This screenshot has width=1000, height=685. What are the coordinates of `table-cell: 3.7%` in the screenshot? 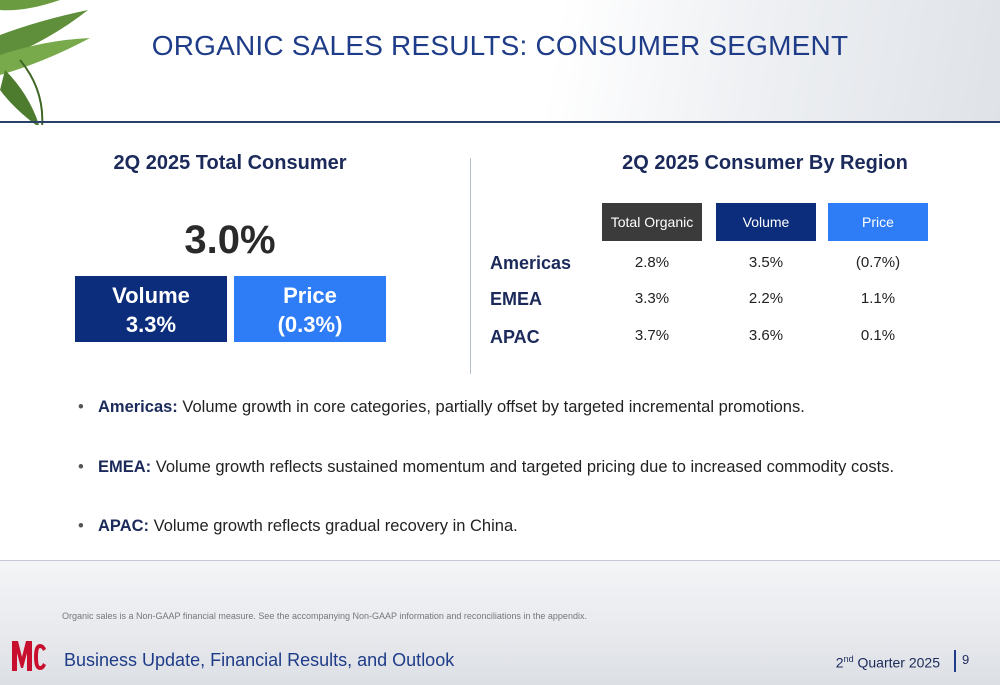 It's located at (652, 335).